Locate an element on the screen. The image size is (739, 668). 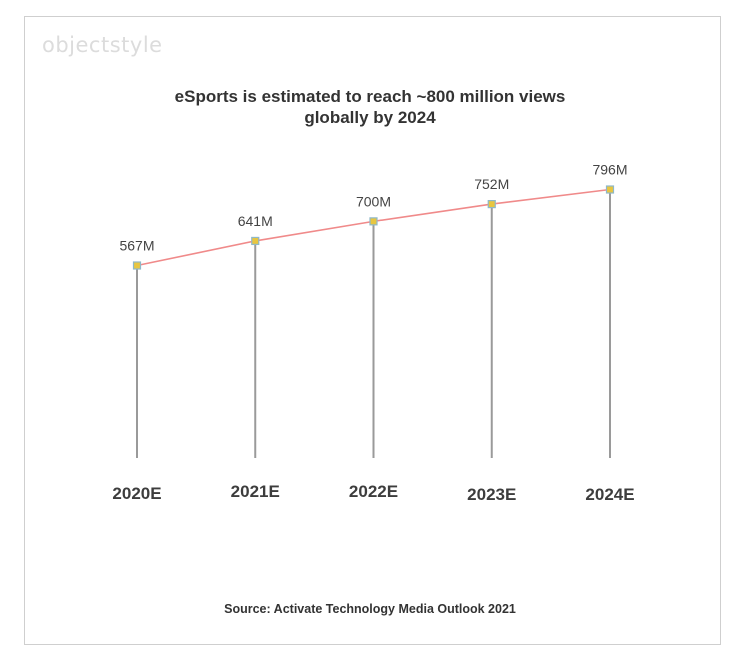
data-label-2024E: 796M is located at coordinates (609, 170).